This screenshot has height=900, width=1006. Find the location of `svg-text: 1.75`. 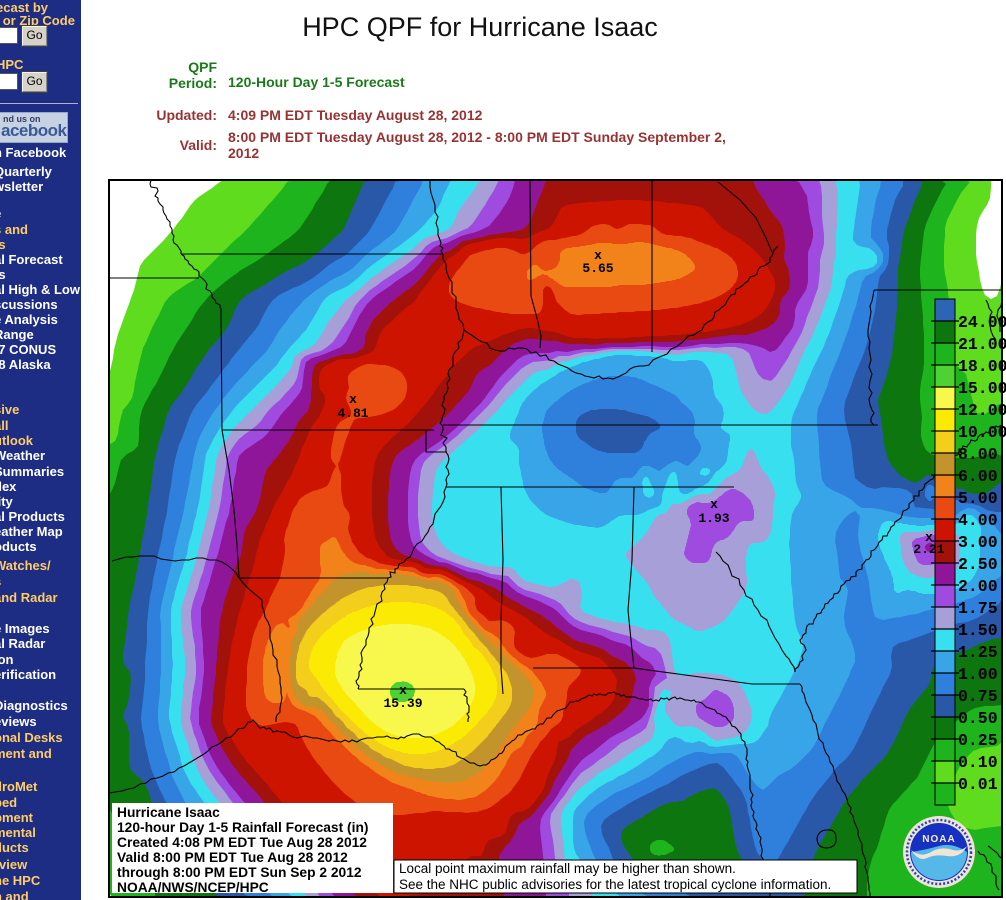

svg-text: 1.75 is located at coordinates (978, 608).